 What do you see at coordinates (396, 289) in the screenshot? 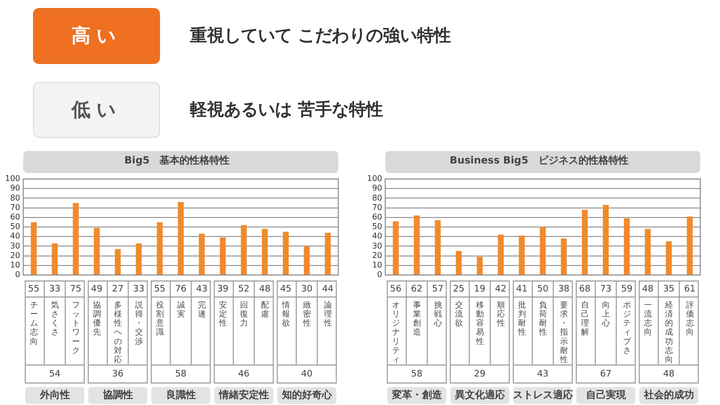
I see `data-label: 56` at bounding box center [396, 289].